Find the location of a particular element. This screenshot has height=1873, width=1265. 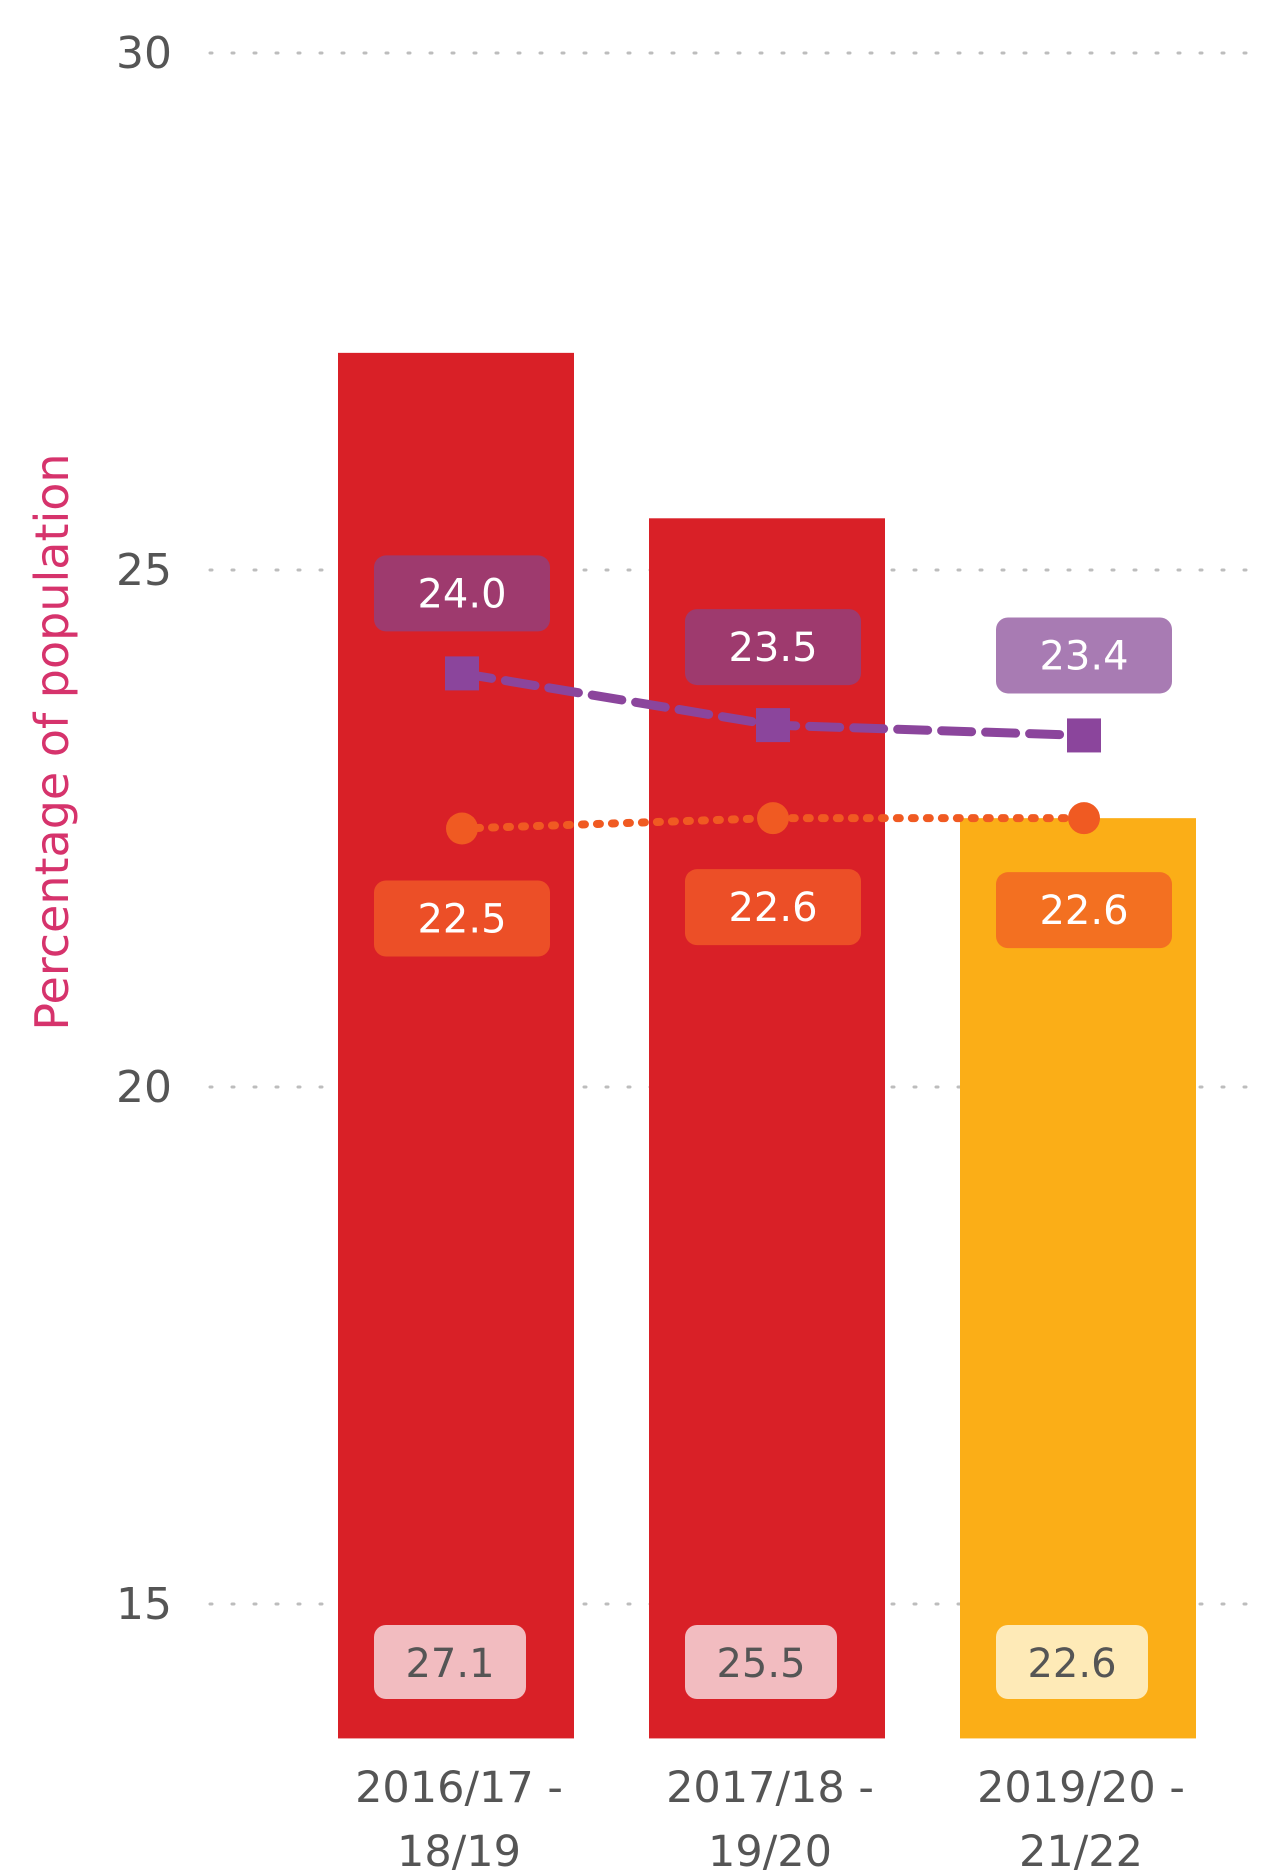

y-tick-label: 30 is located at coordinates (144, 53).